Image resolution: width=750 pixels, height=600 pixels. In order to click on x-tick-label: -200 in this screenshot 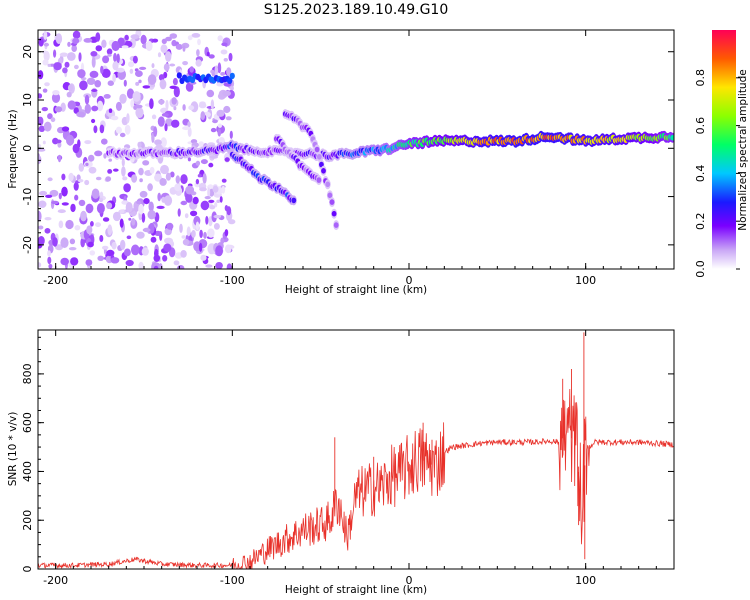, I will do `click(55, 280)`.